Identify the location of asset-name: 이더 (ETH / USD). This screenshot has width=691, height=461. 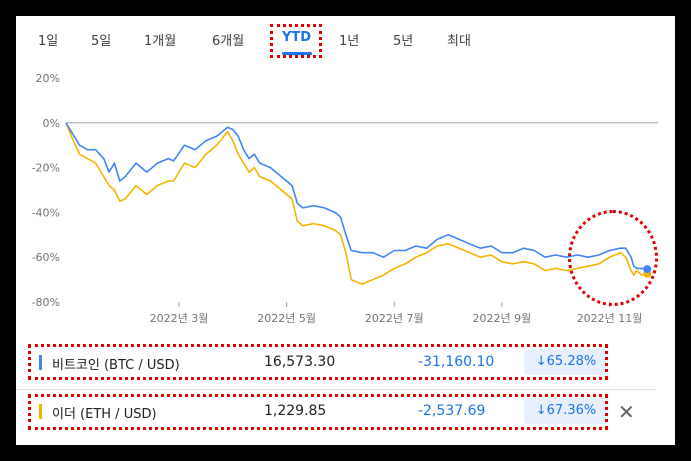
(104, 414).